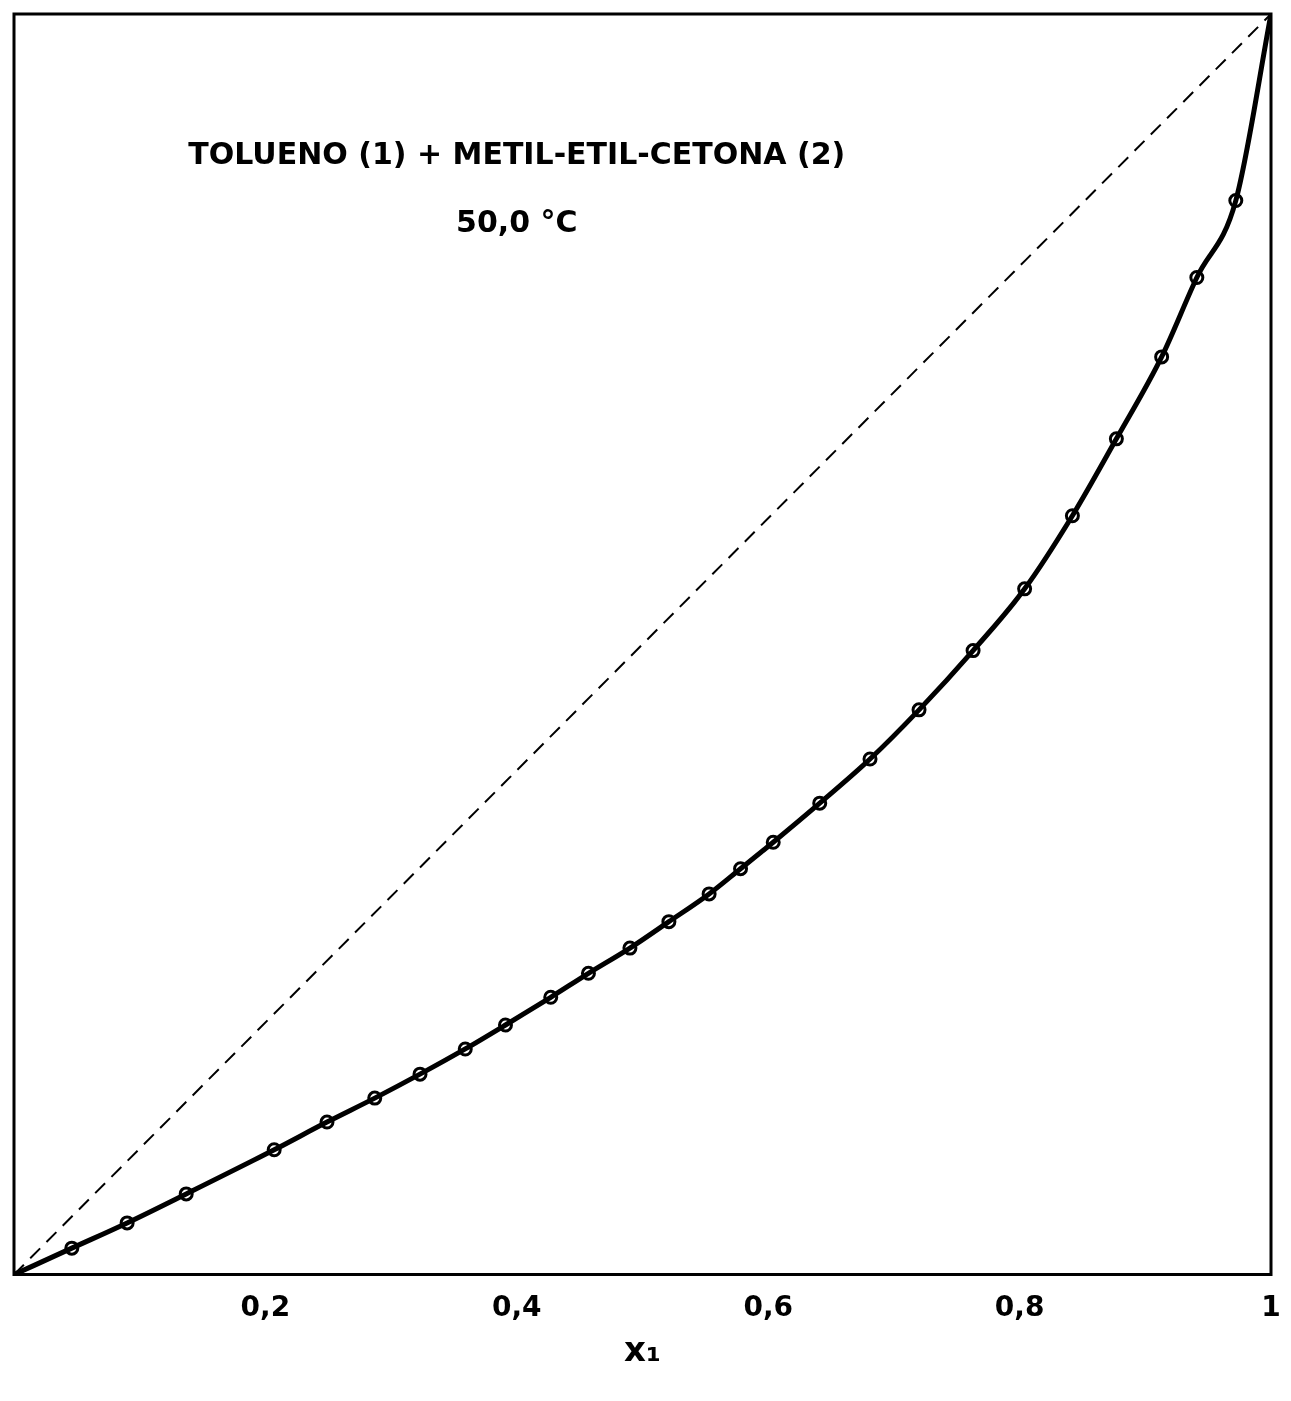  What do you see at coordinates (642, 1349) in the screenshot?
I see `x-axis-title: x₁` at bounding box center [642, 1349].